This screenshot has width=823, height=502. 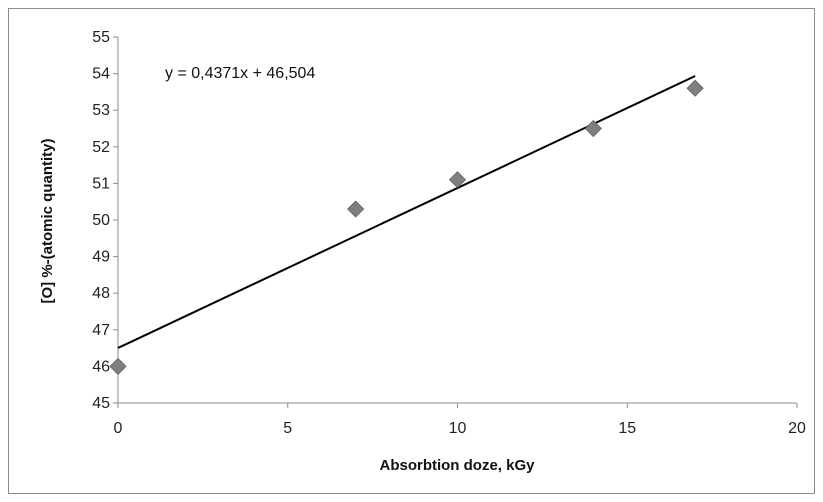 I want to click on x-tick-label: 5, so click(x=287, y=428).